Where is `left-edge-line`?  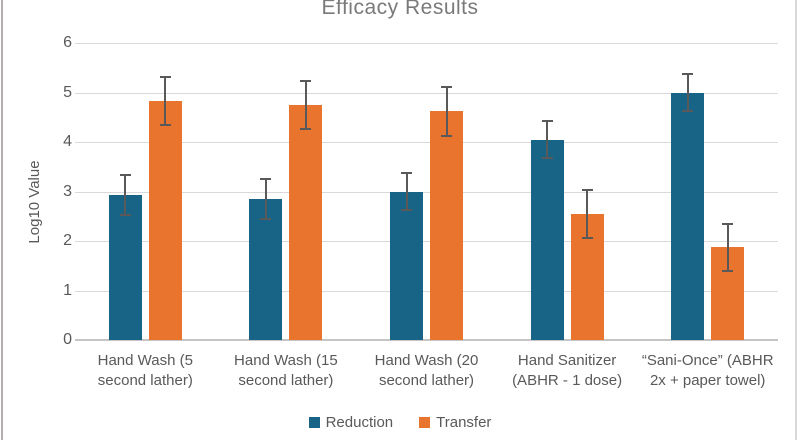
left-edge-line is located at coordinates (2, 220).